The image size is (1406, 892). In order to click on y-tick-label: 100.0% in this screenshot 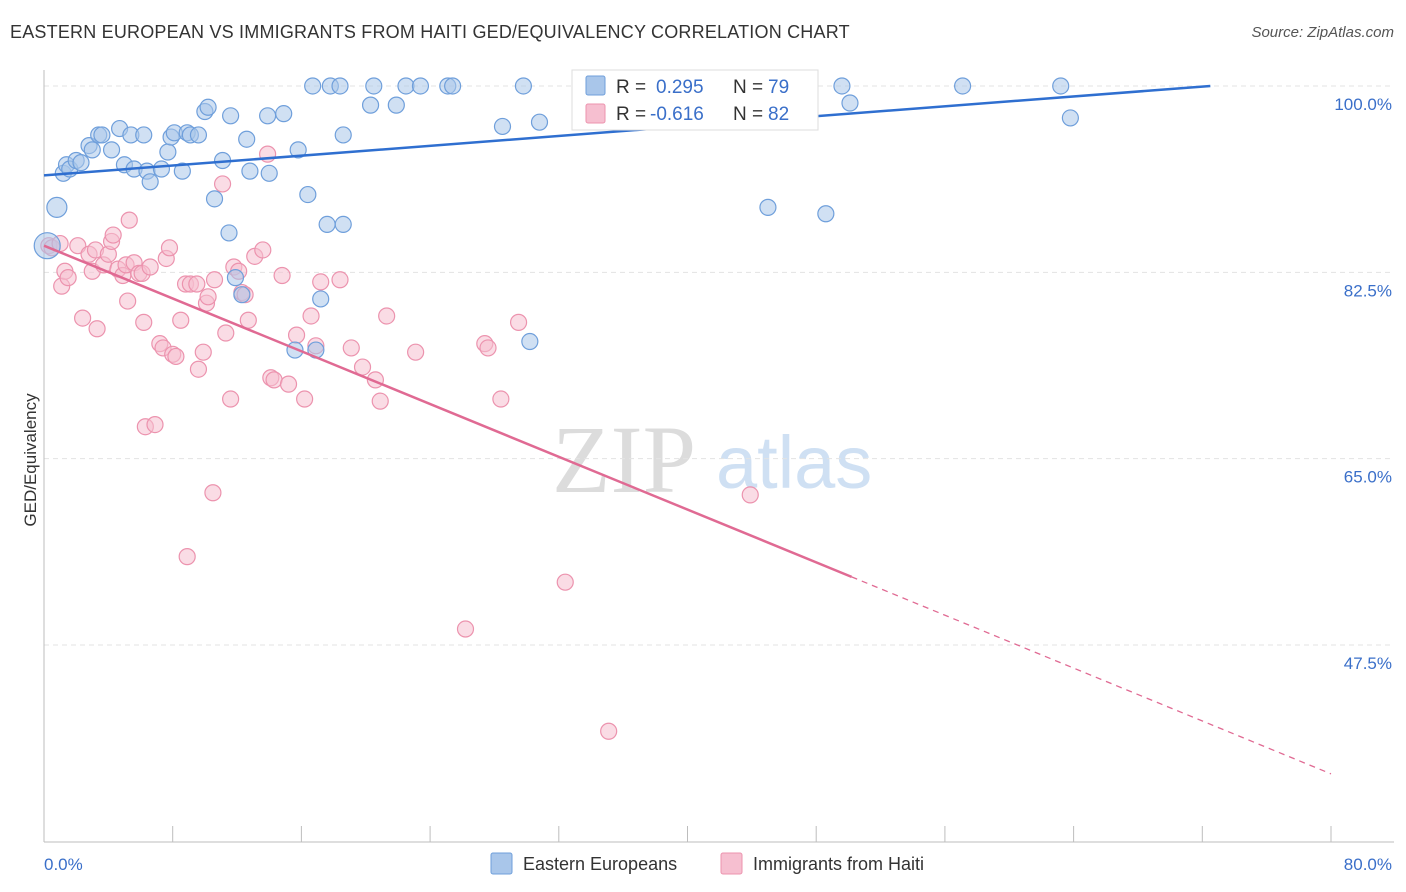, I will do `click(1363, 104)`.